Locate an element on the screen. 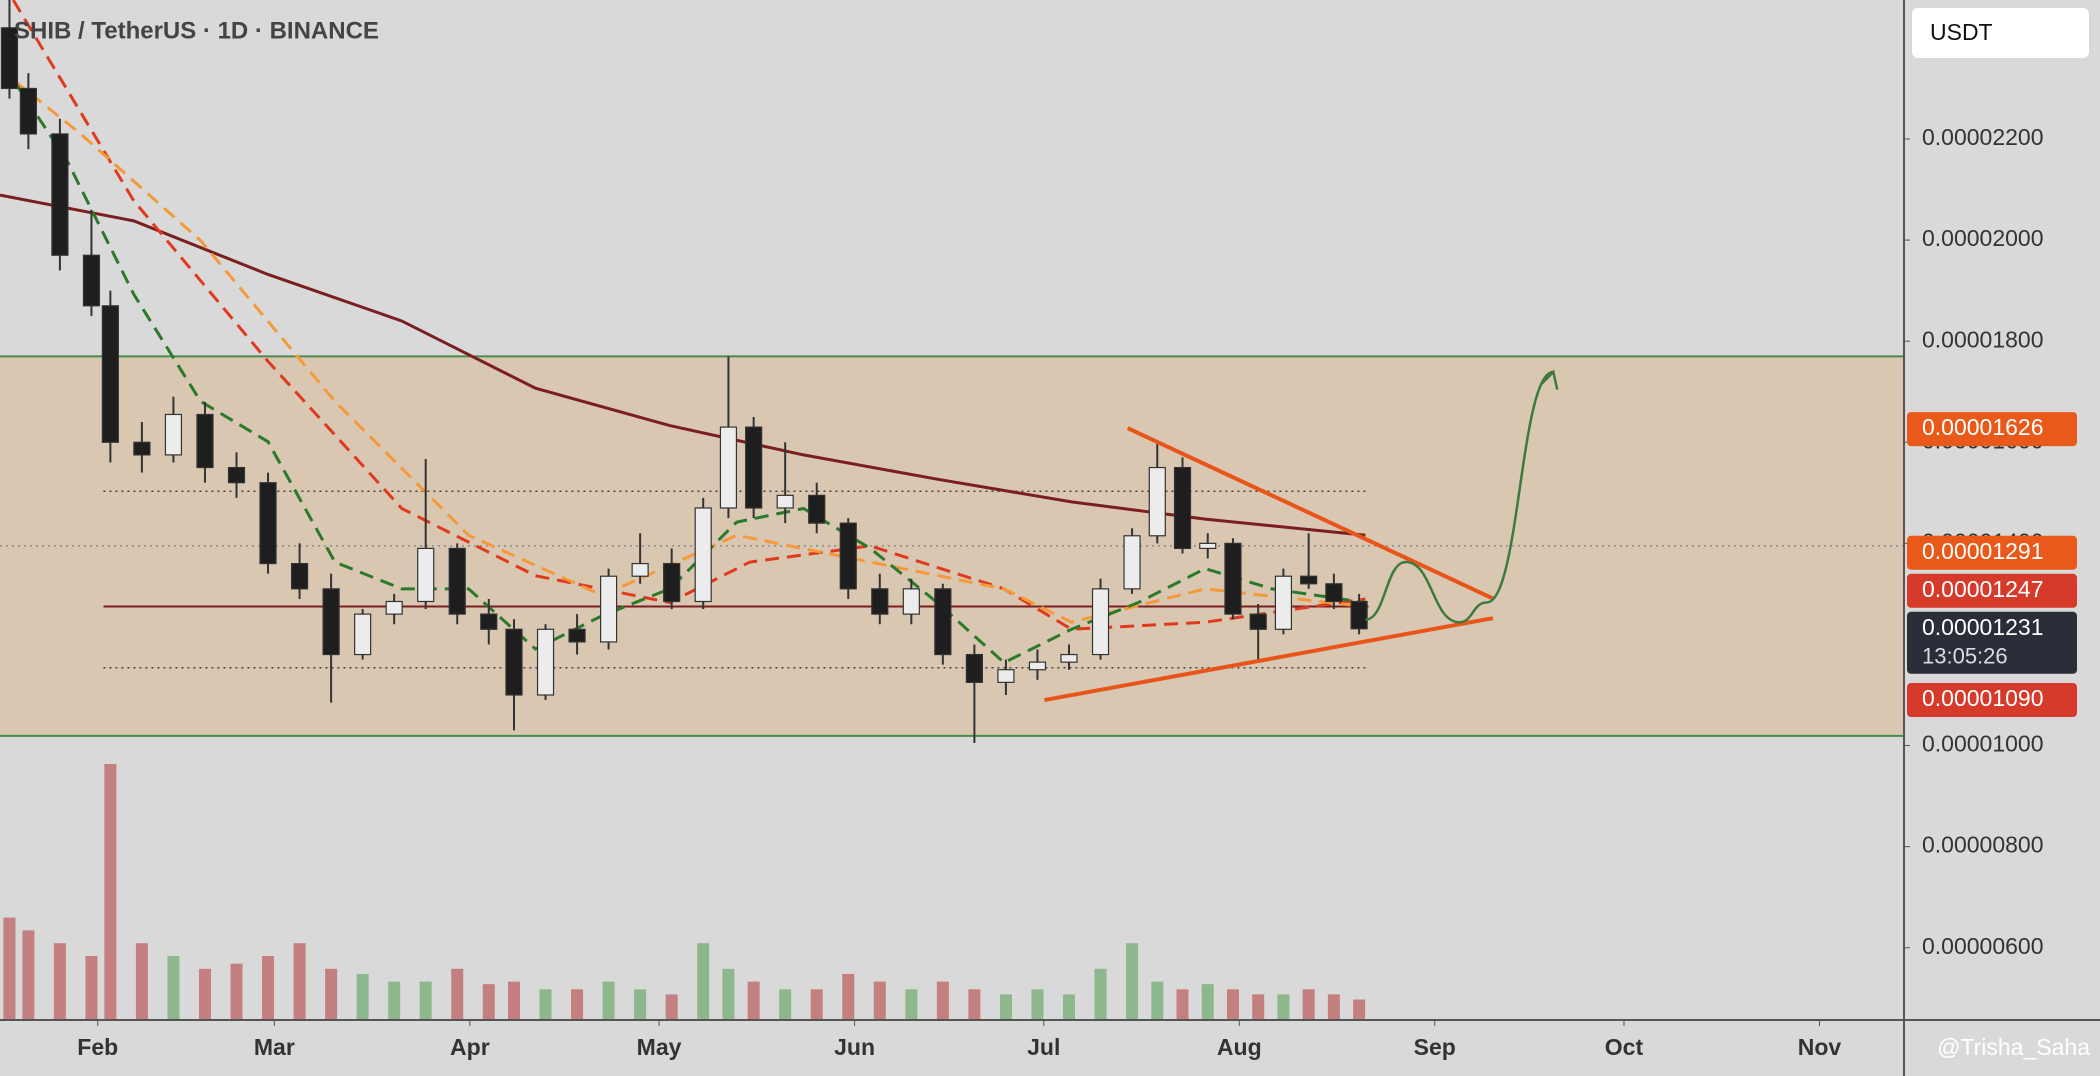 The image size is (2100, 1076). x-tick-label: May is located at coordinates (659, 1047).